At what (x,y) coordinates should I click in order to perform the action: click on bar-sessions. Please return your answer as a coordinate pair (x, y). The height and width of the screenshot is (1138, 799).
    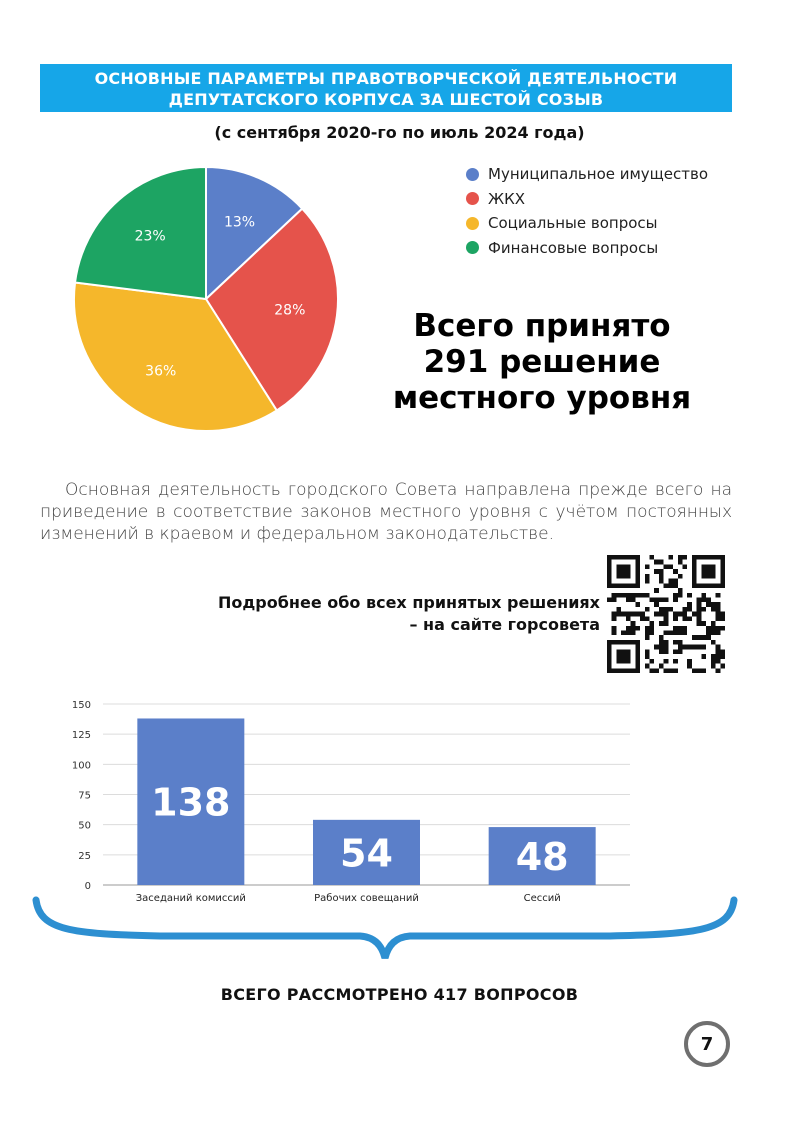
    Looking at the image, I should click on (542, 856).